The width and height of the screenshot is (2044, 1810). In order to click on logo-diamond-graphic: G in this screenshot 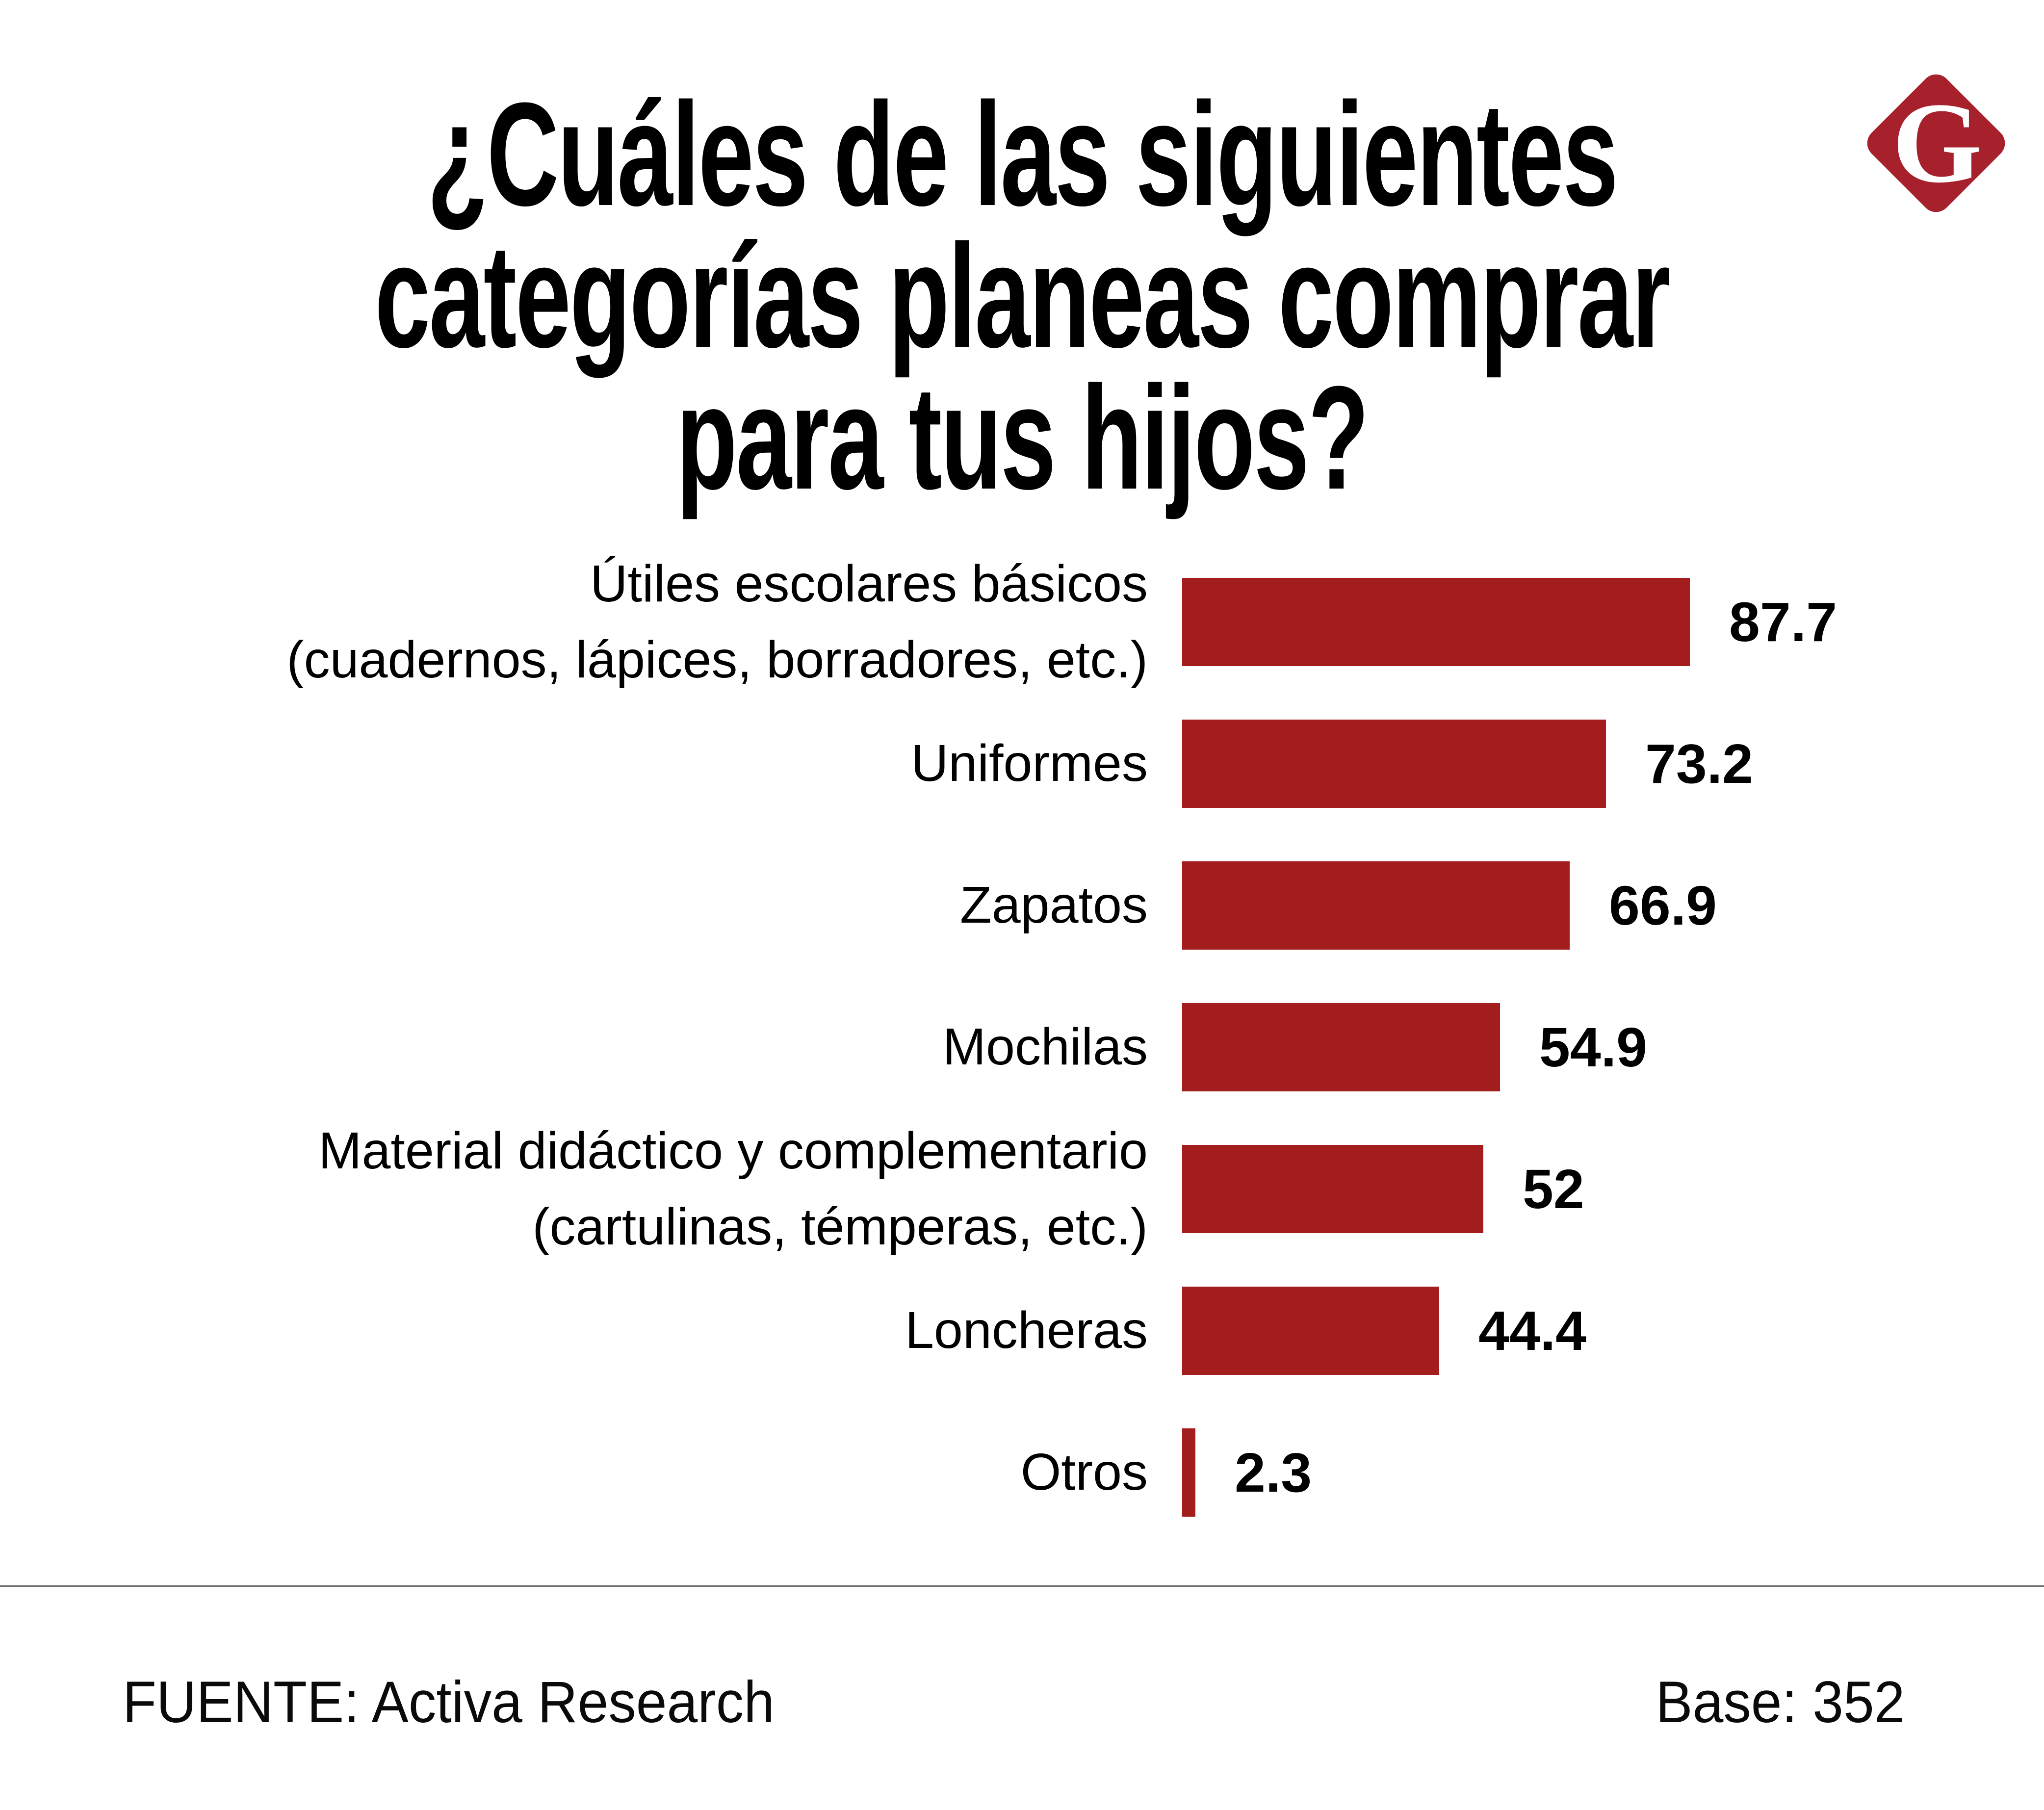, I will do `click(1936, 143)`.